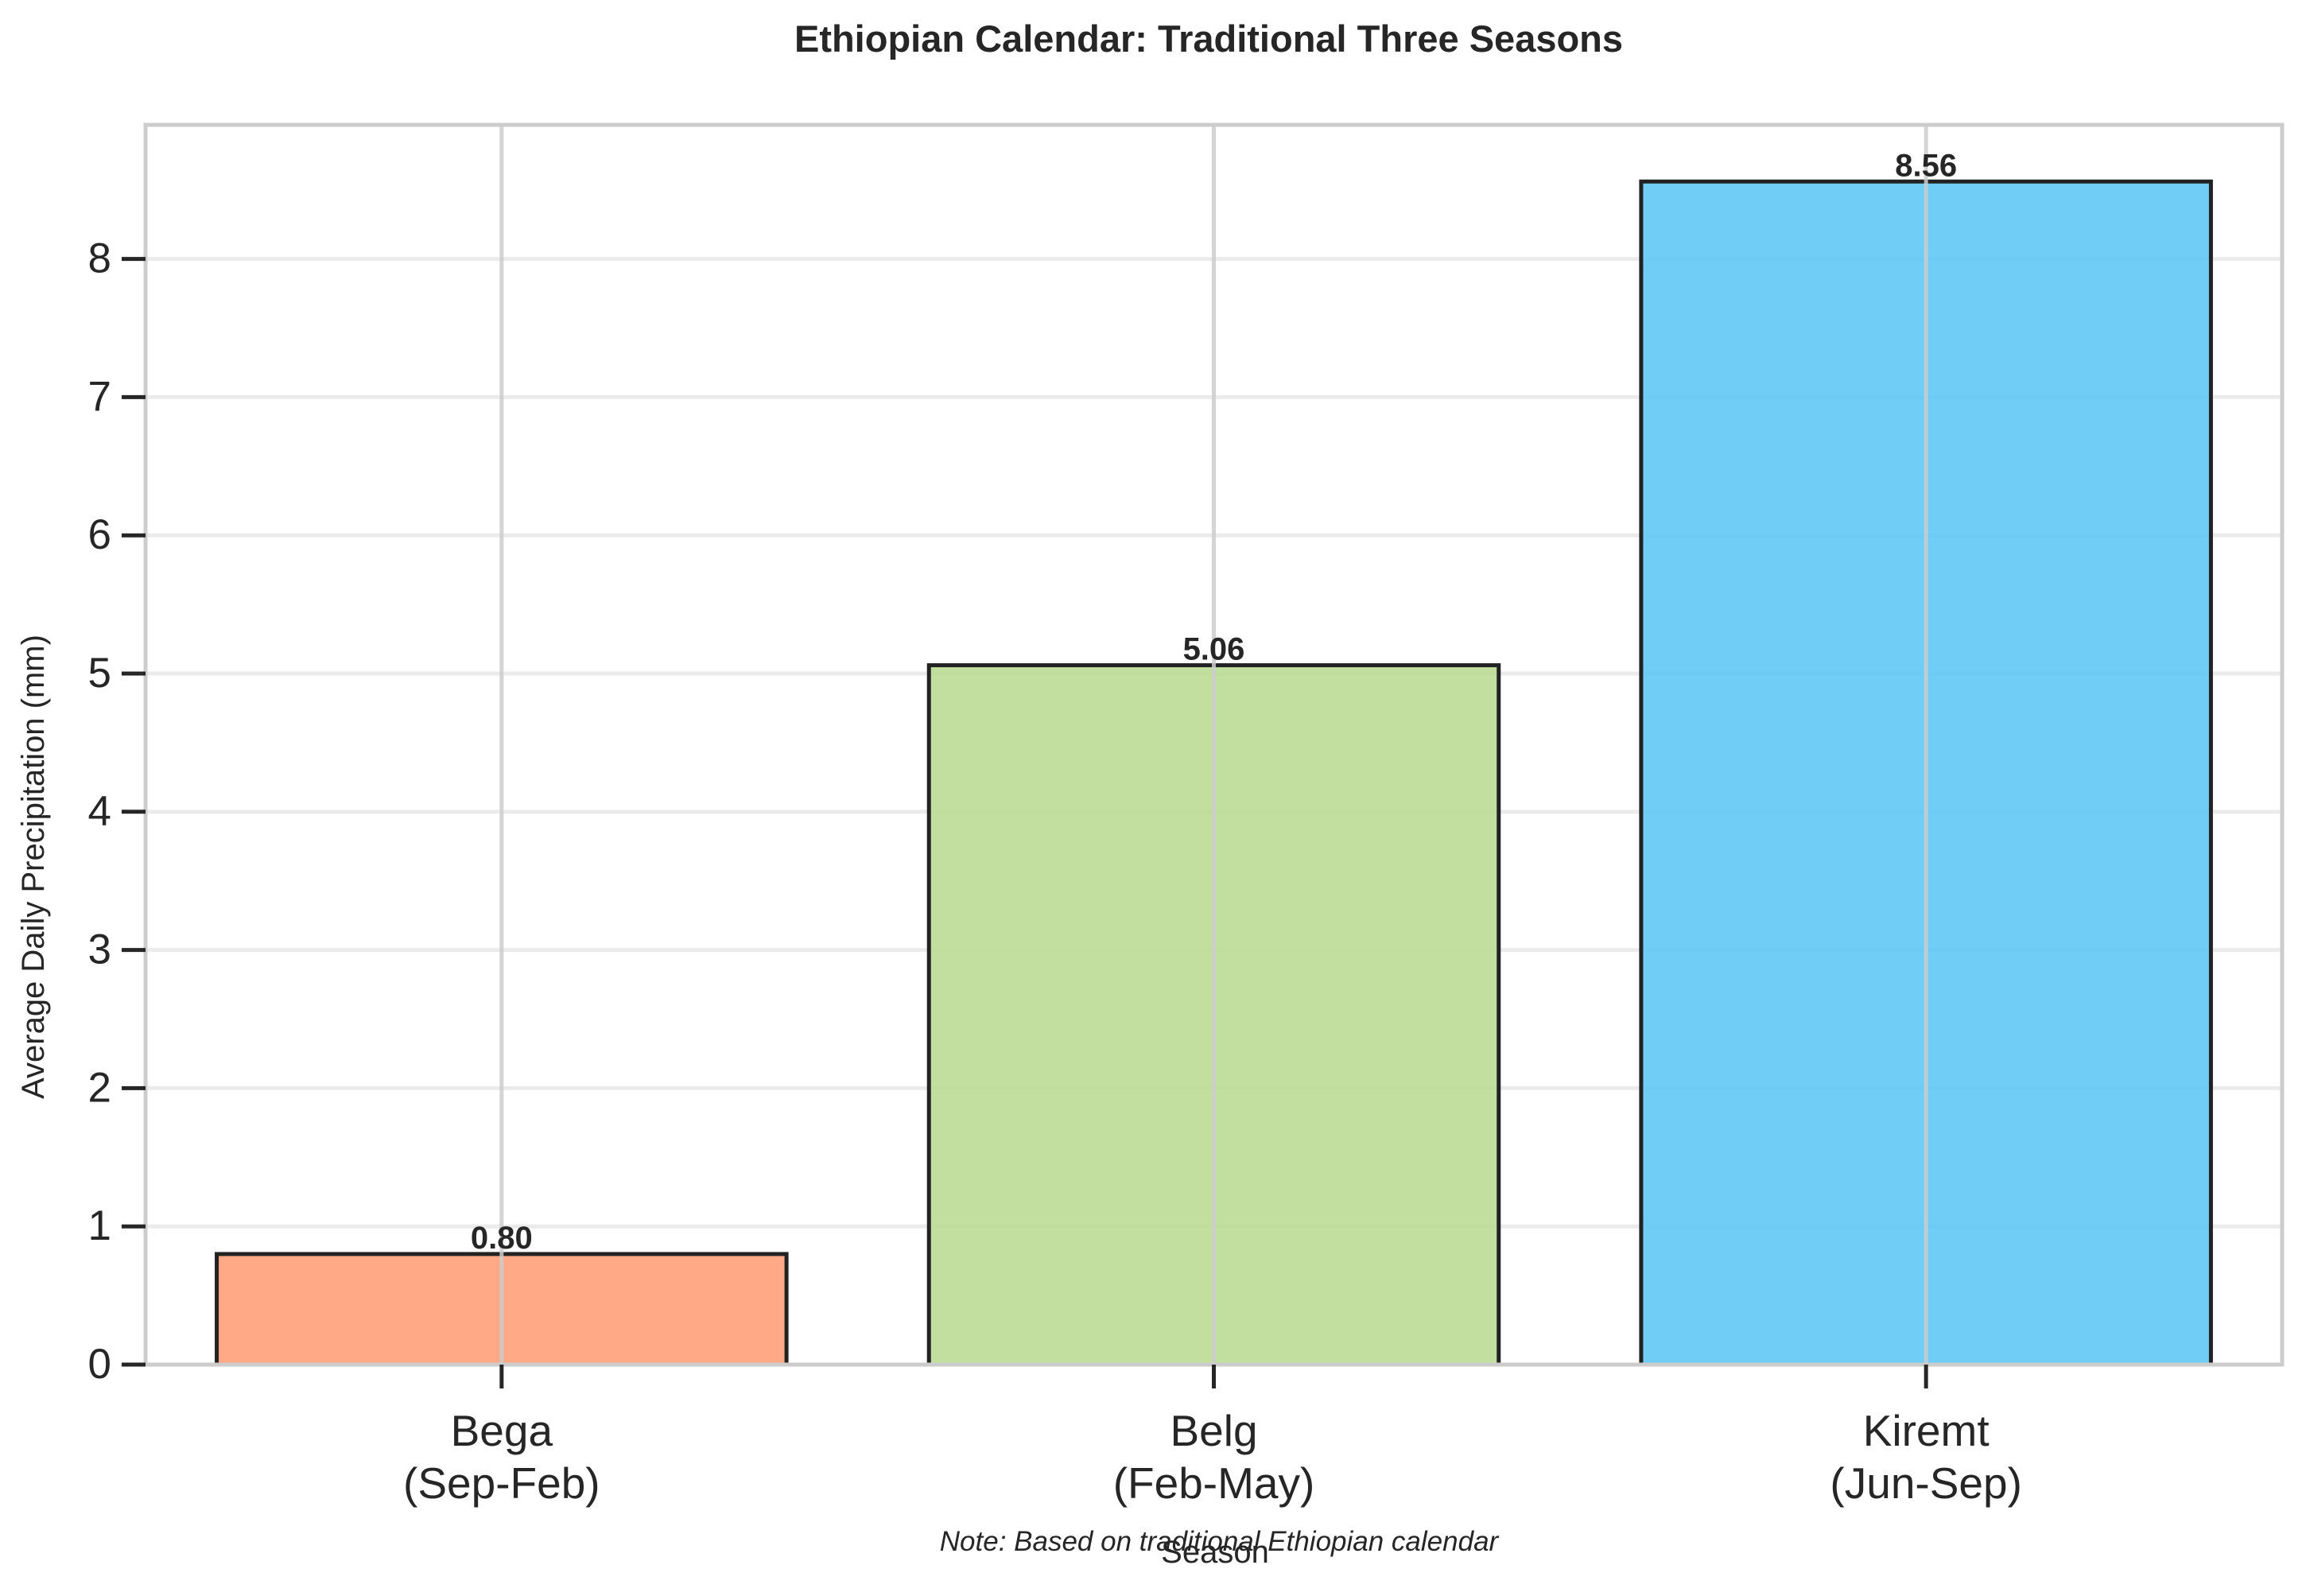 The height and width of the screenshot is (1596, 2306). I want to click on y-axis-label: Average Daily Precipitation (mm), so click(33, 867).